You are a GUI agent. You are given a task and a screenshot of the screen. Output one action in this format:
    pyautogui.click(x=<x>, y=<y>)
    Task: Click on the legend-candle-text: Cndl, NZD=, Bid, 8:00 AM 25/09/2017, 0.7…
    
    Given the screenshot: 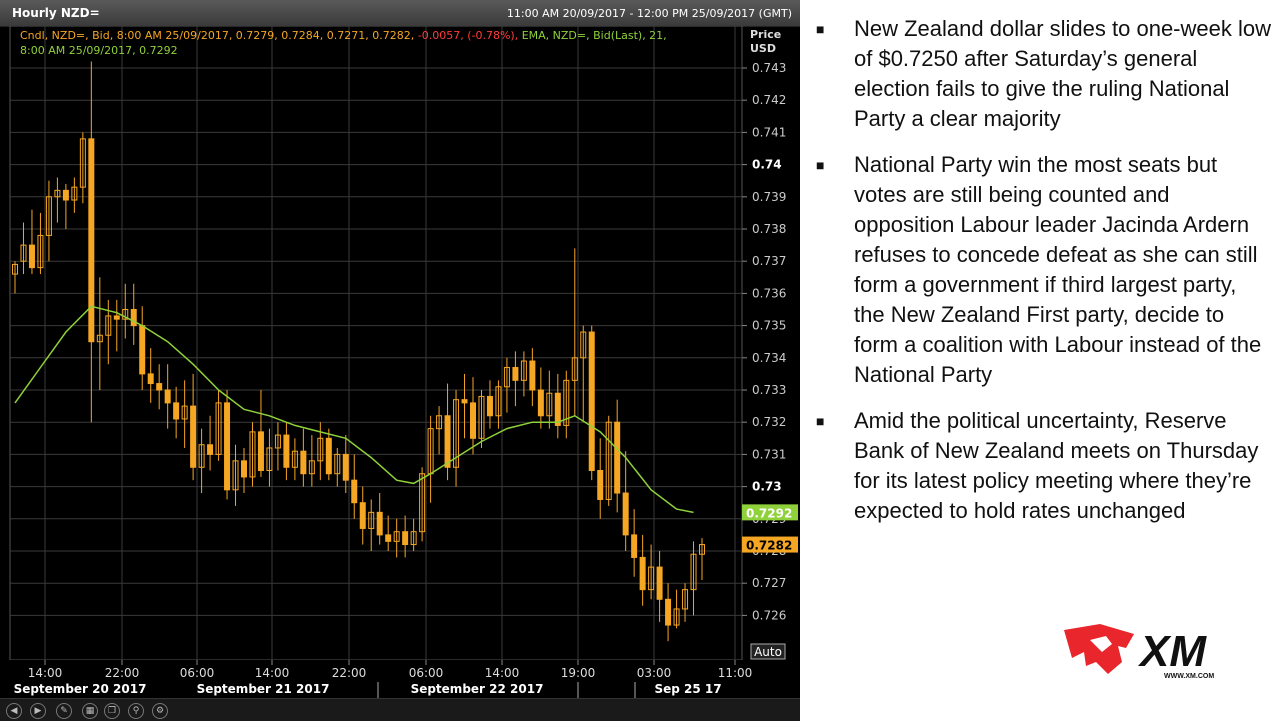 What is the action you would take?
    pyautogui.click(x=217, y=35)
    